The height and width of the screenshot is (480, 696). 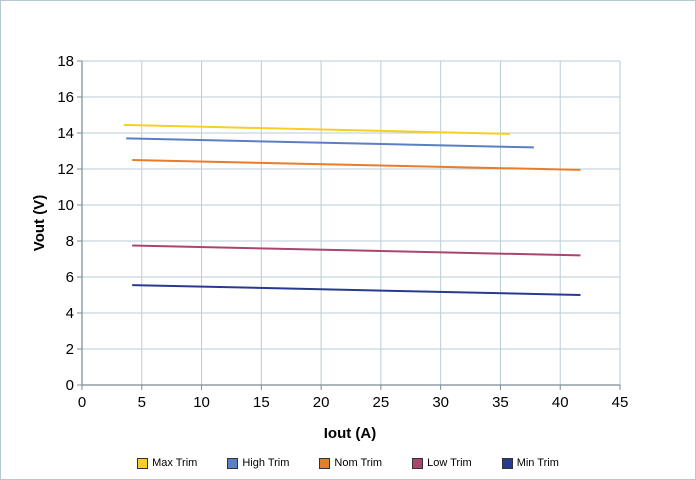 I want to click on x-tick-label: 40, so click(x=560, y=402).